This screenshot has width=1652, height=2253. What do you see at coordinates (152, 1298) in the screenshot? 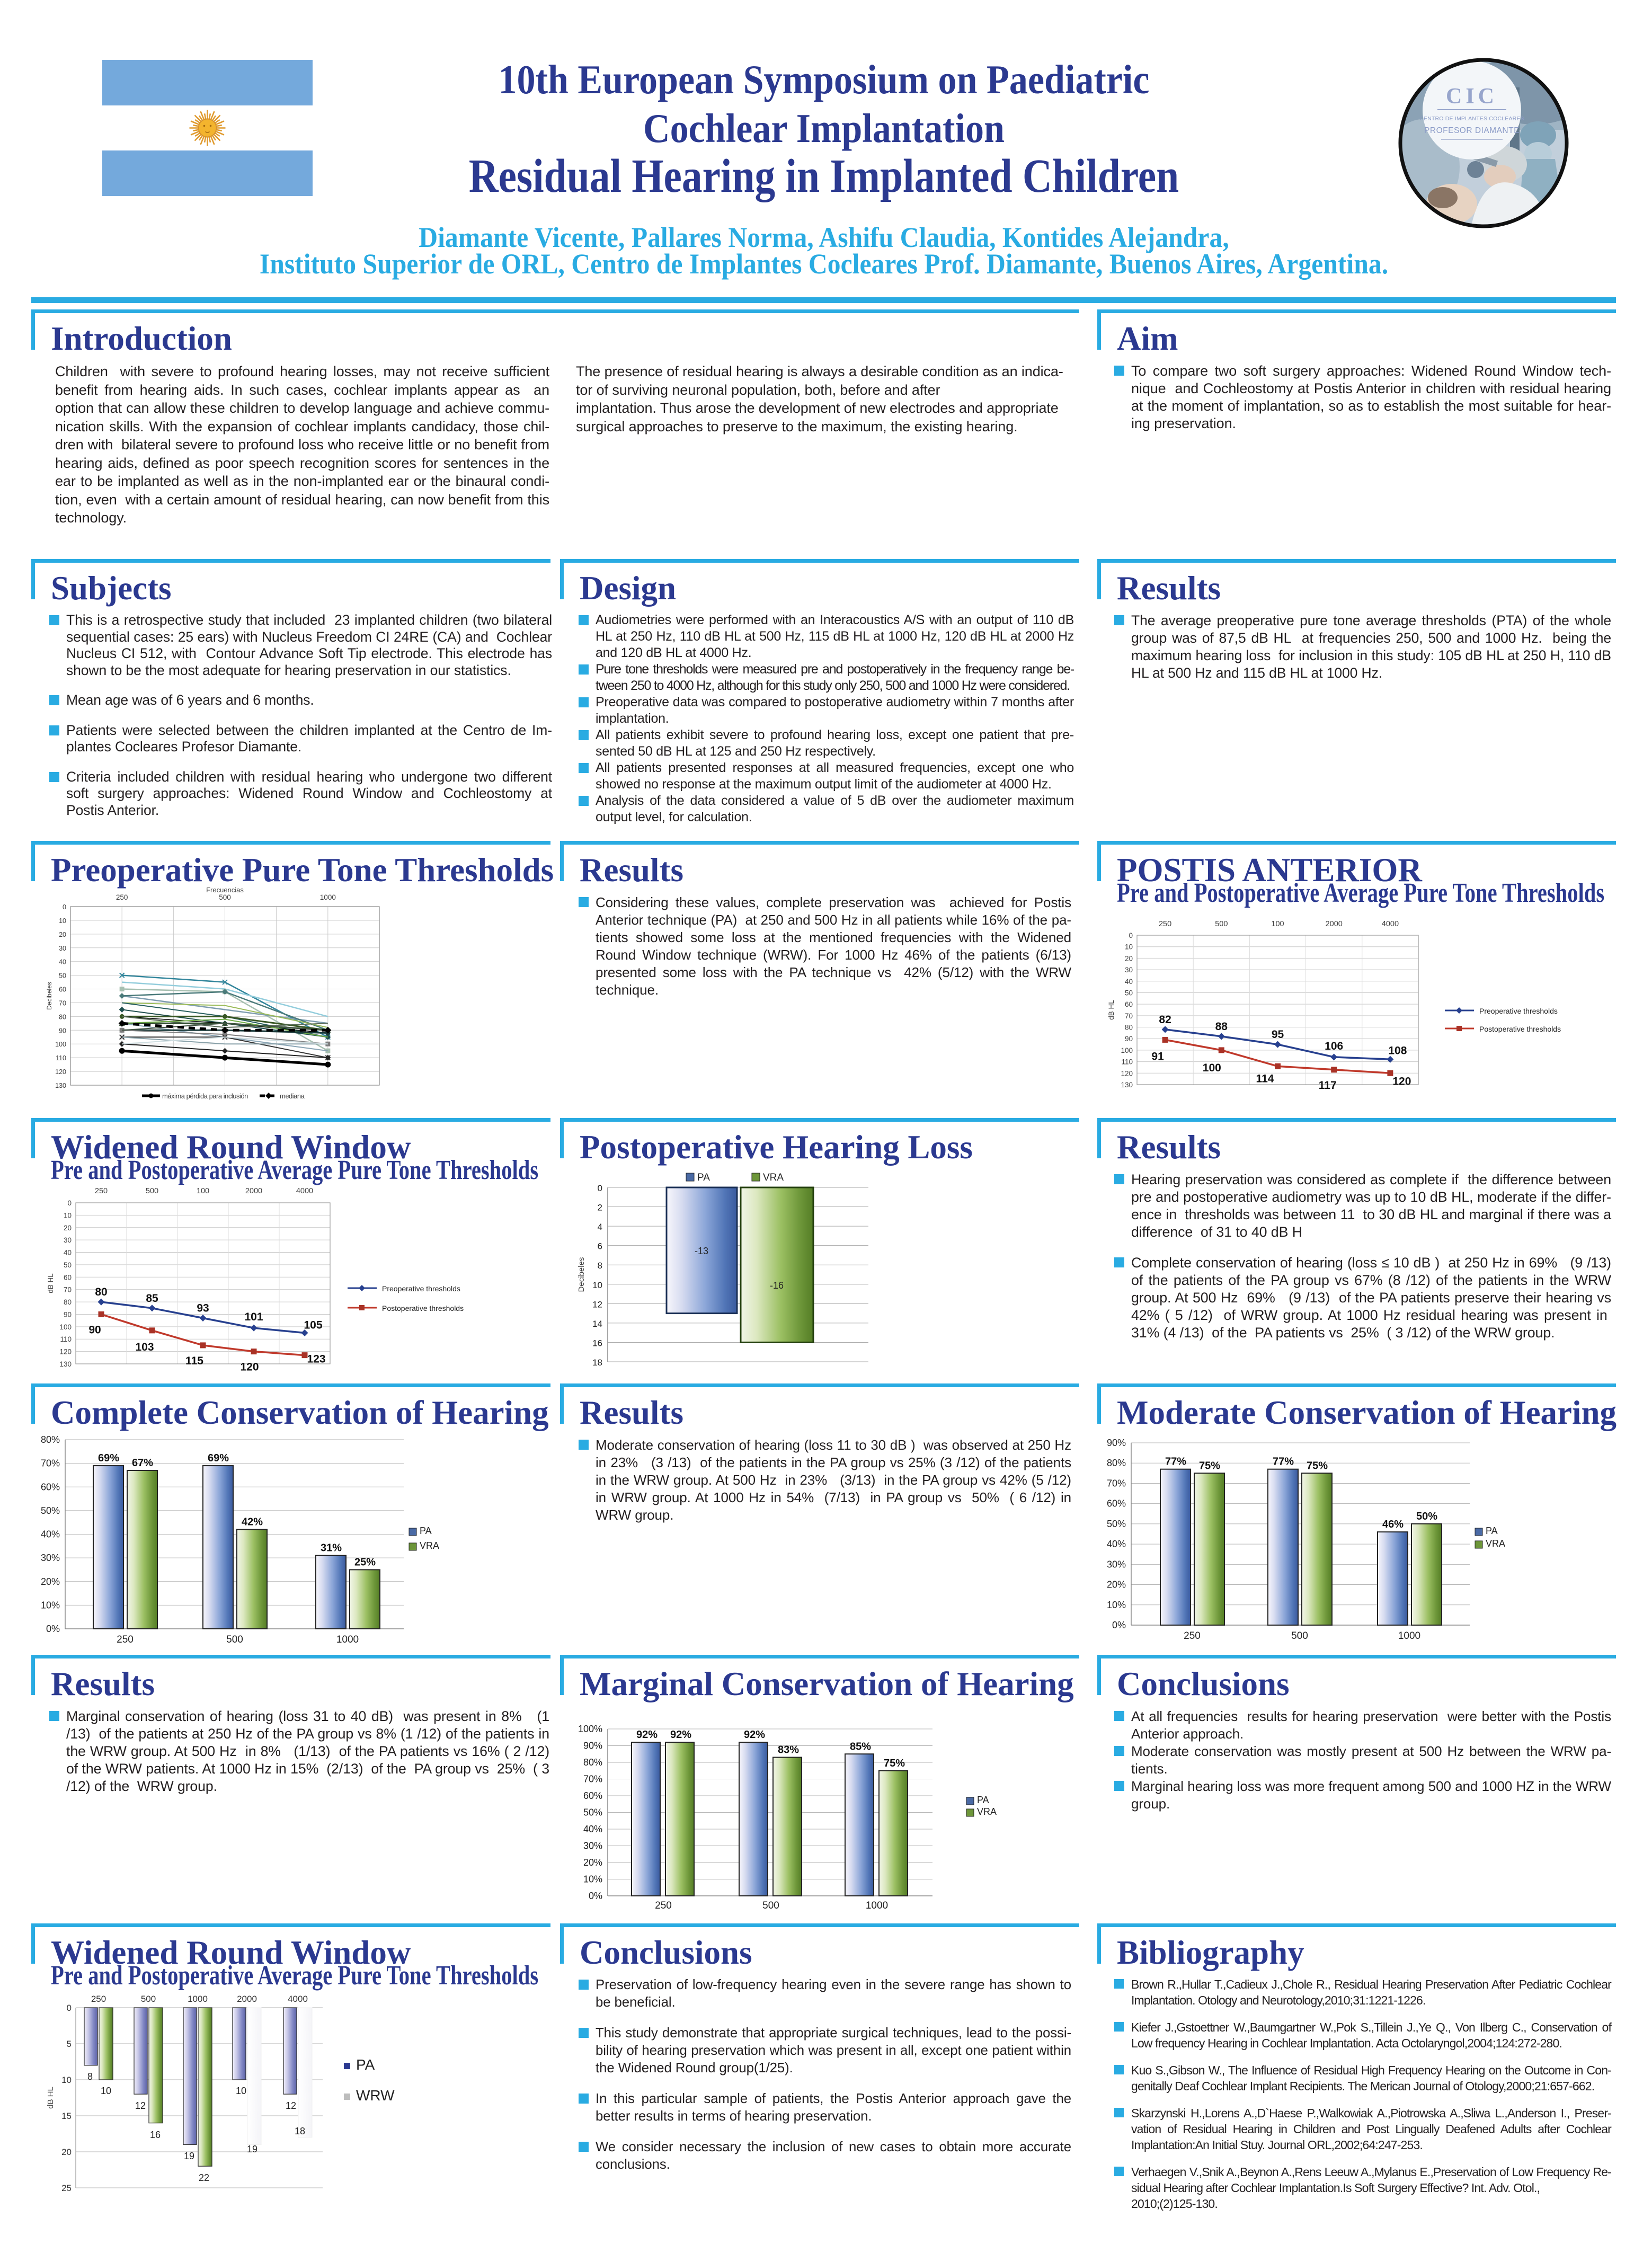
I see `svg-text: 85` at bounding box center [152, 1298].